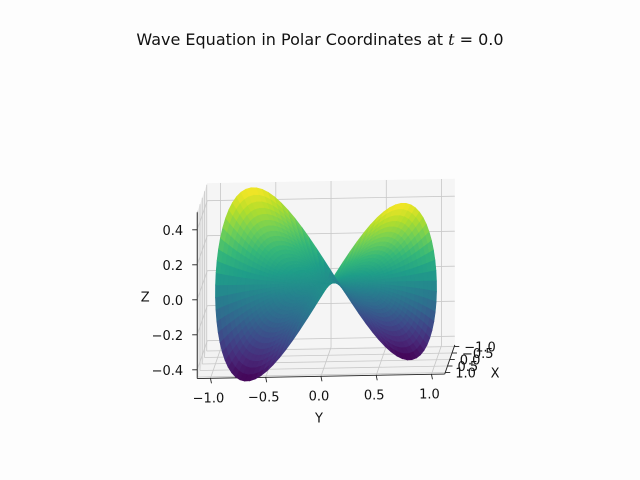 The image size is (640, 480). What do you see at coordinates (209, 398) in the screenshot?
I see `y-tick-label: −1.0` at bounding box center [209, 398].